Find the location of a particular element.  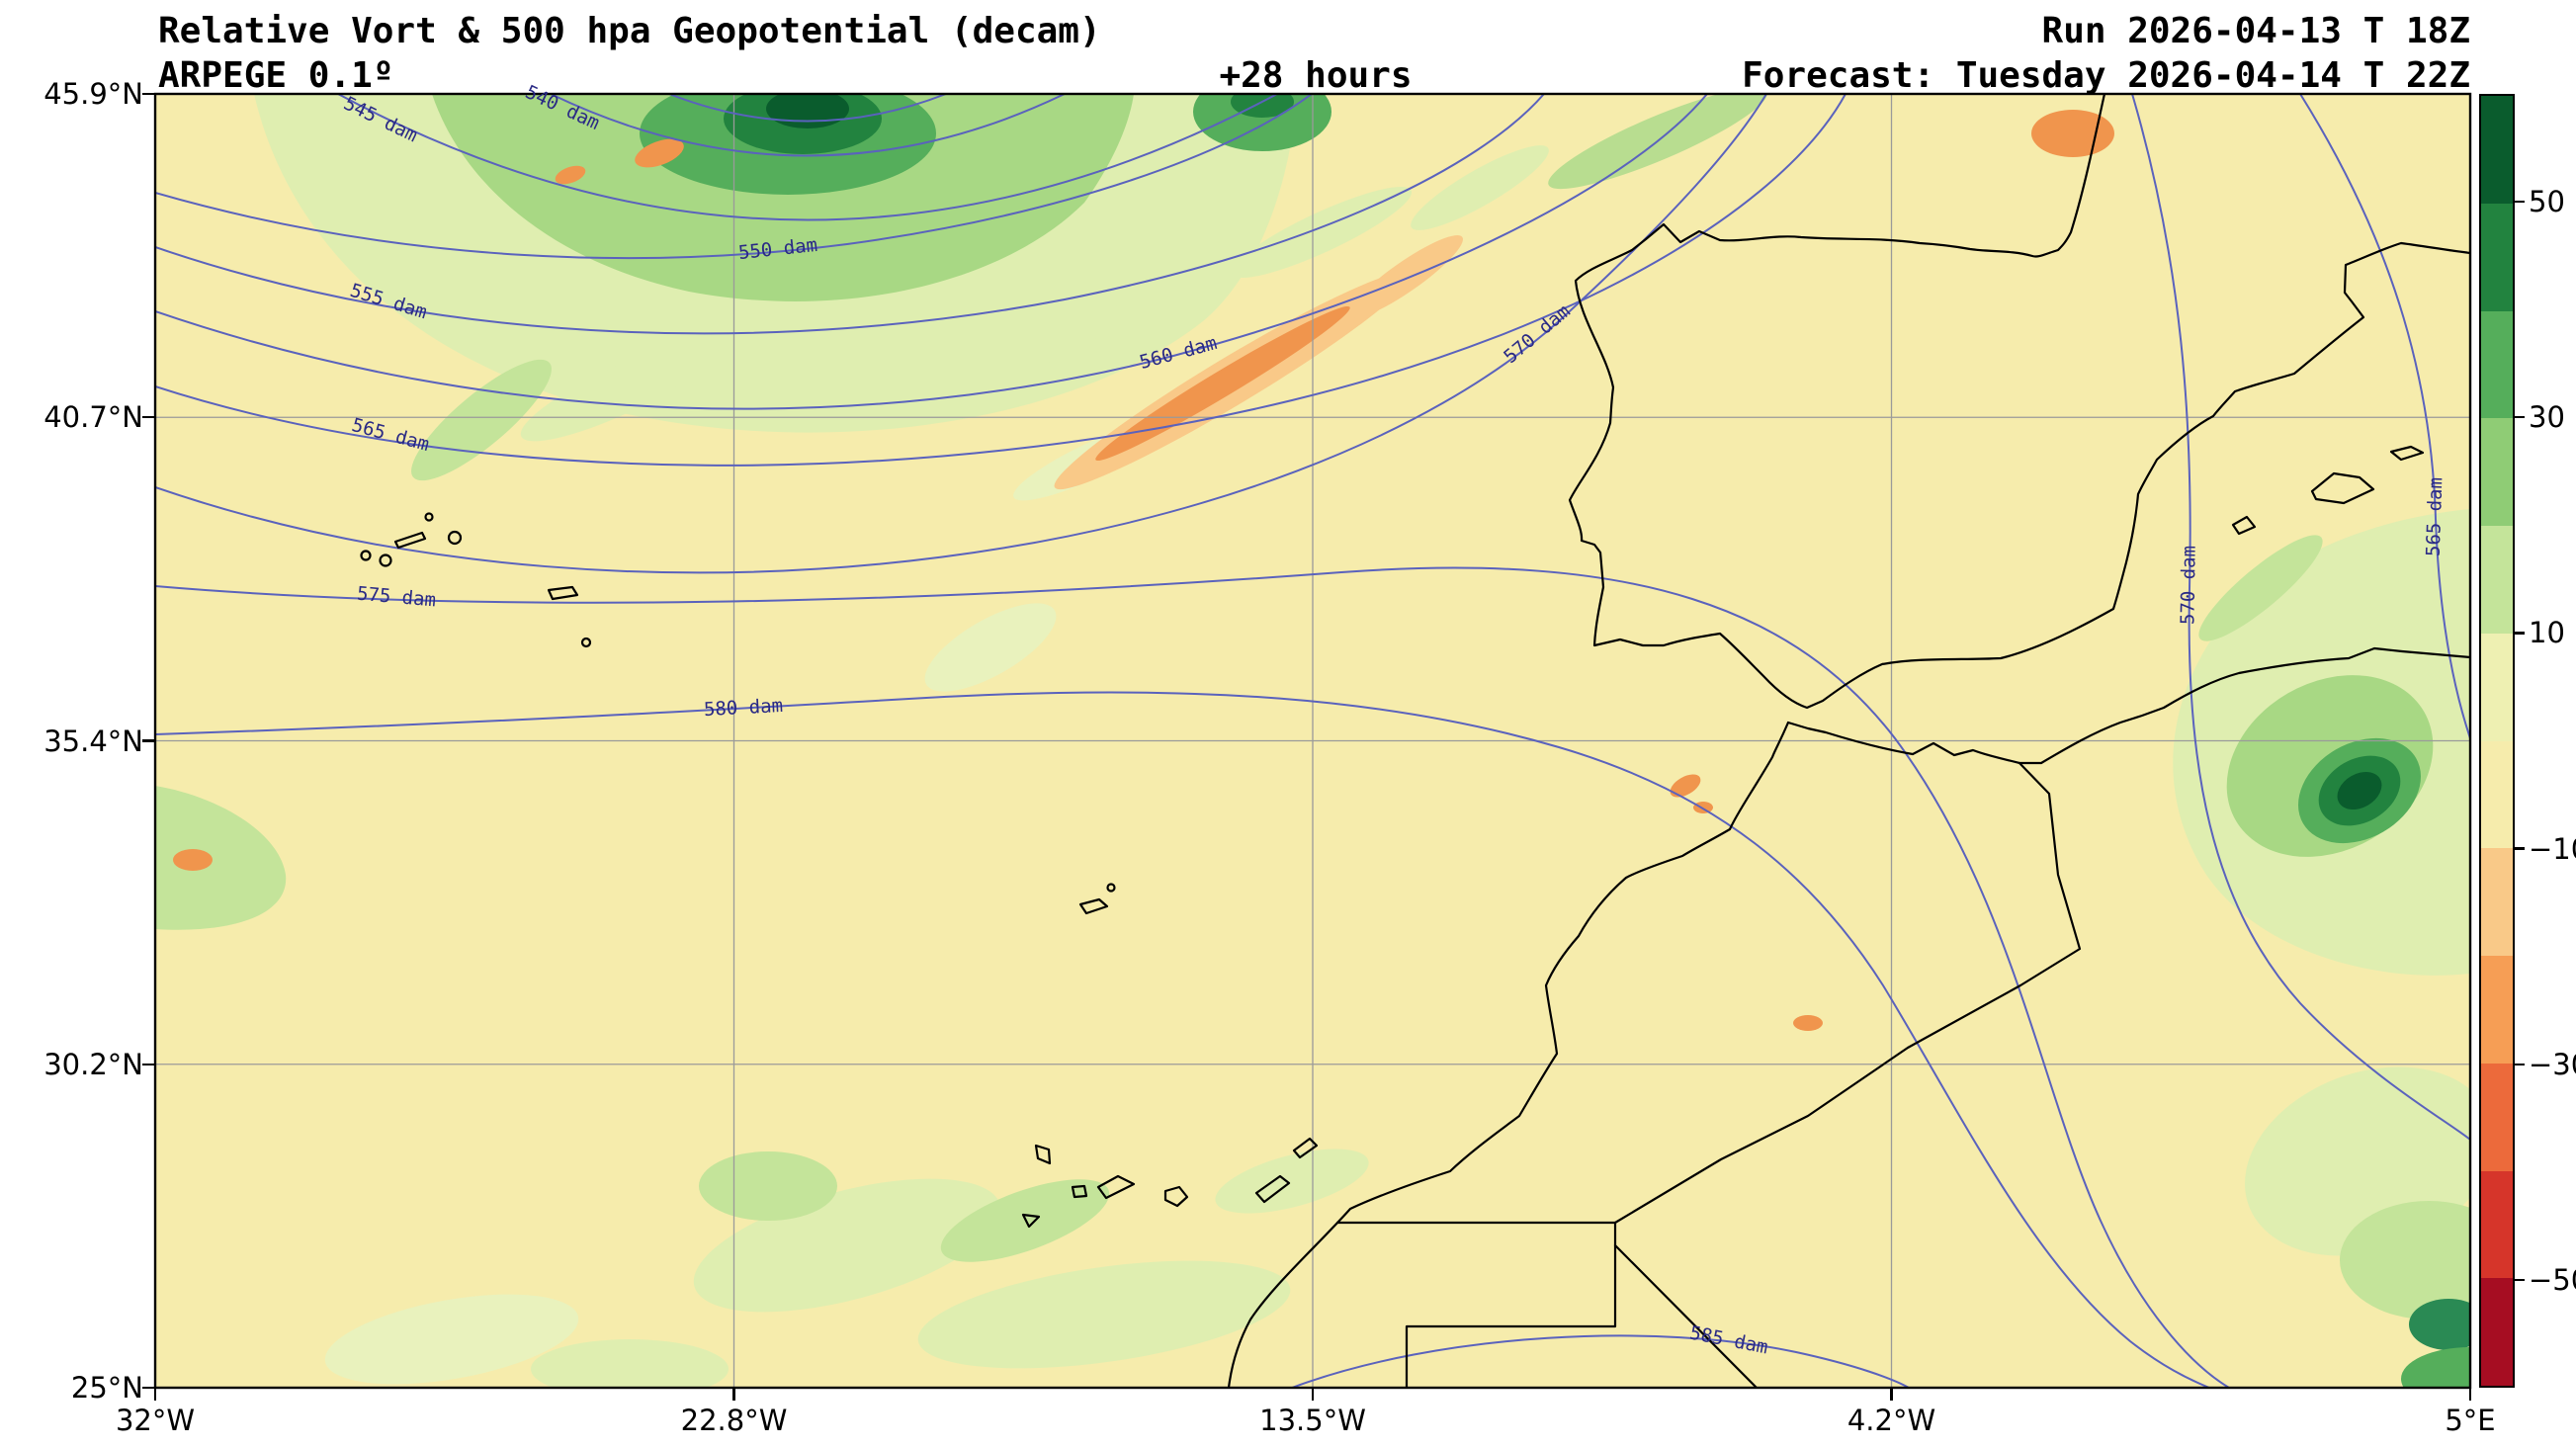

islands-azores is located at coordinates (476, 580).